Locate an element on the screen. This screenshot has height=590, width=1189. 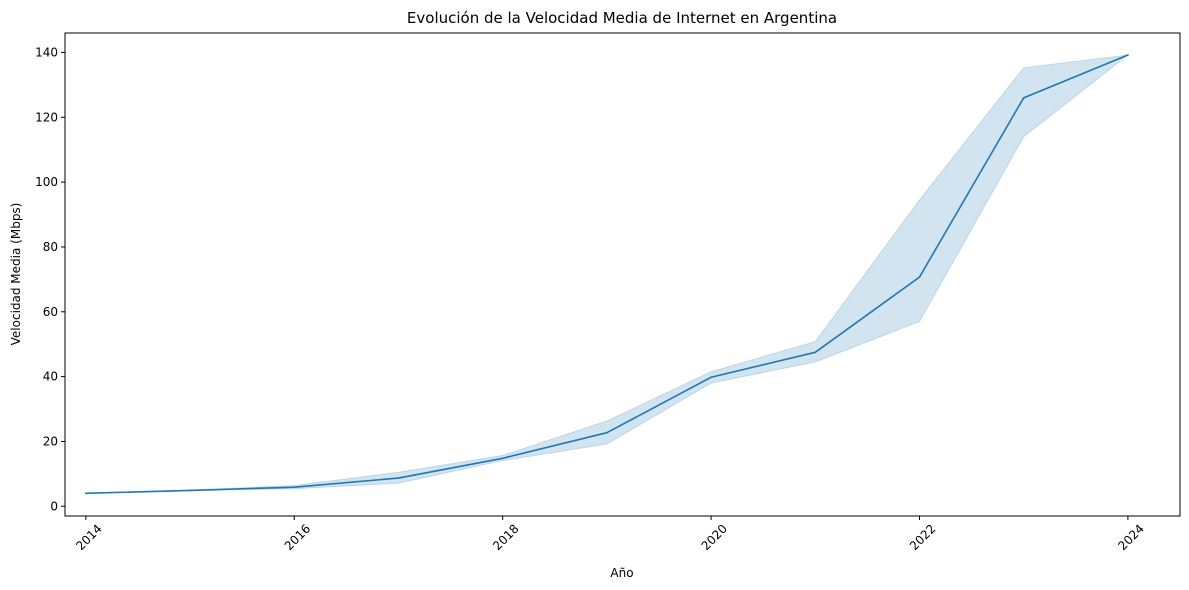
x-tick-label: 2020 is located at coordinates (714, 537).